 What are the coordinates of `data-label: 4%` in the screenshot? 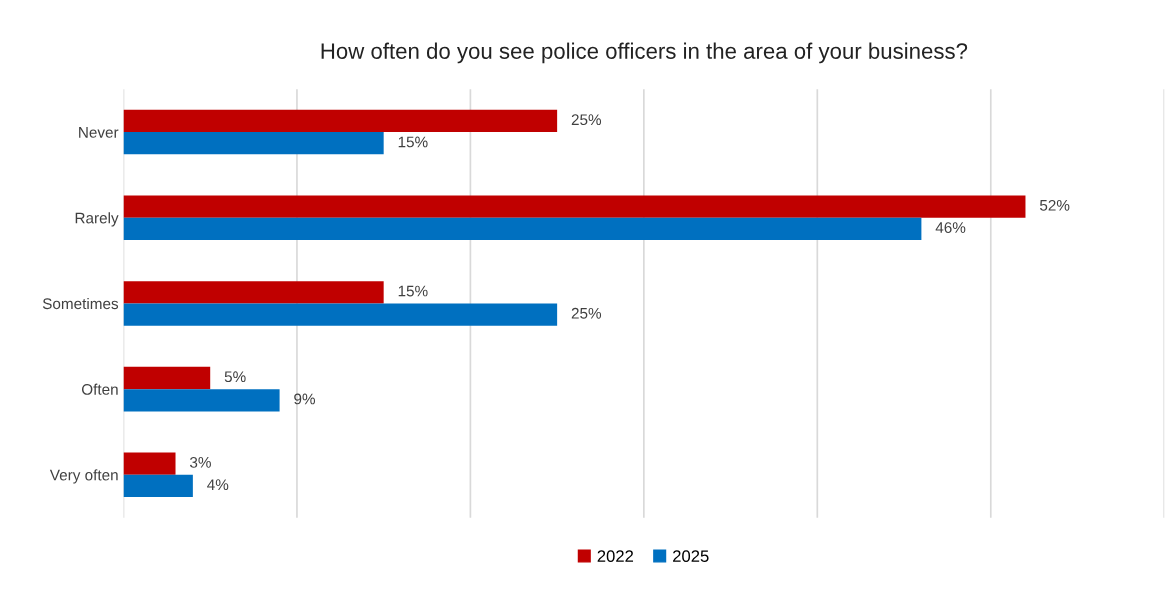 It's located at (218, 484).